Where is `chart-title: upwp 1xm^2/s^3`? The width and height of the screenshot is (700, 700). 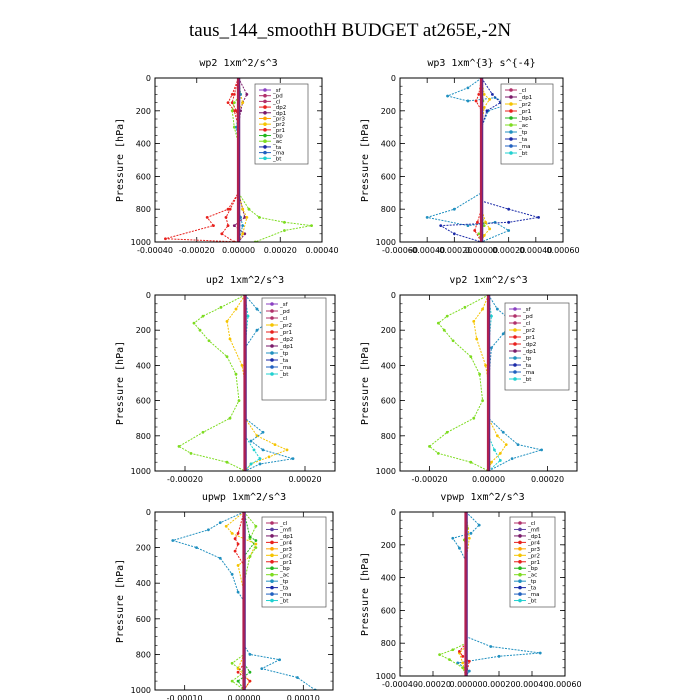 chart-title: upwp 1xm^2/s^3 is located at coordinates (244, 497).